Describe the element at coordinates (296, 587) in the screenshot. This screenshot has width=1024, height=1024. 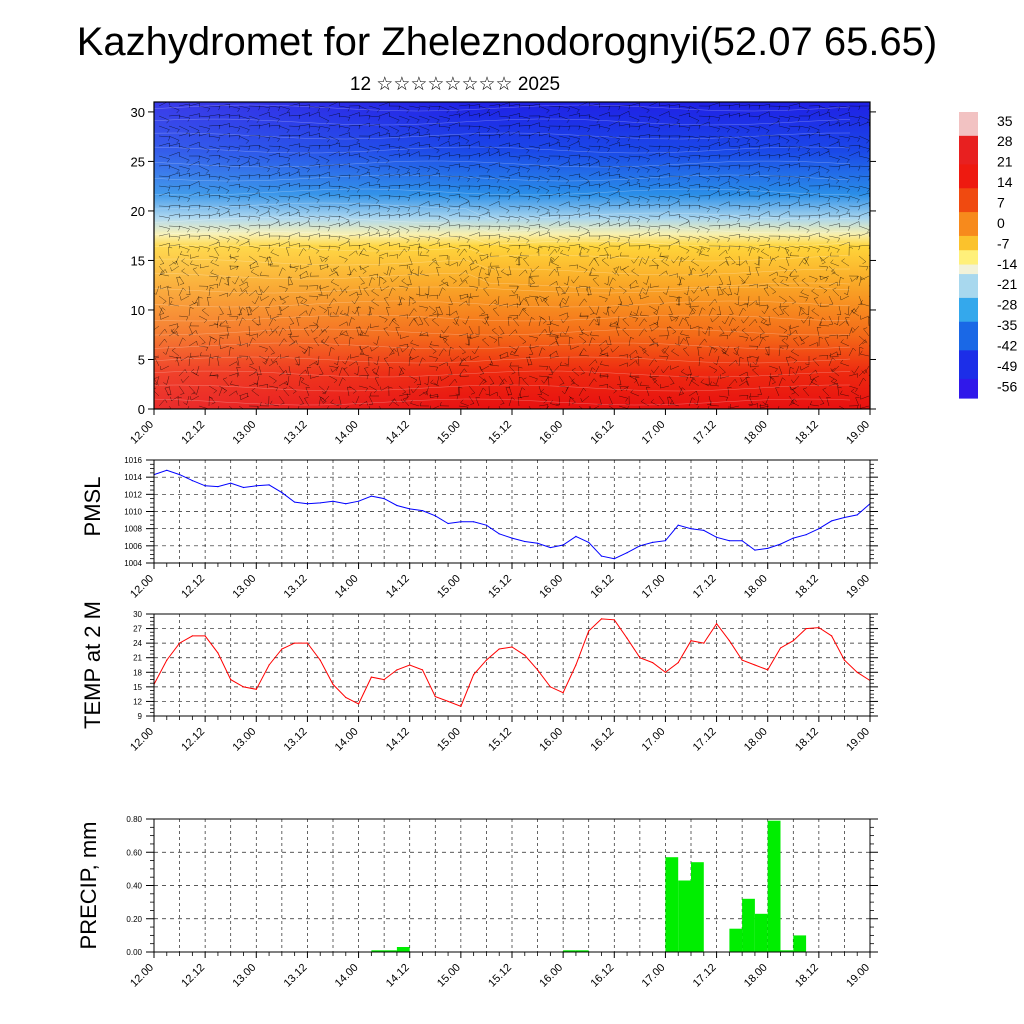
I see `pmsl-xtick-label: 13.12` at that location.